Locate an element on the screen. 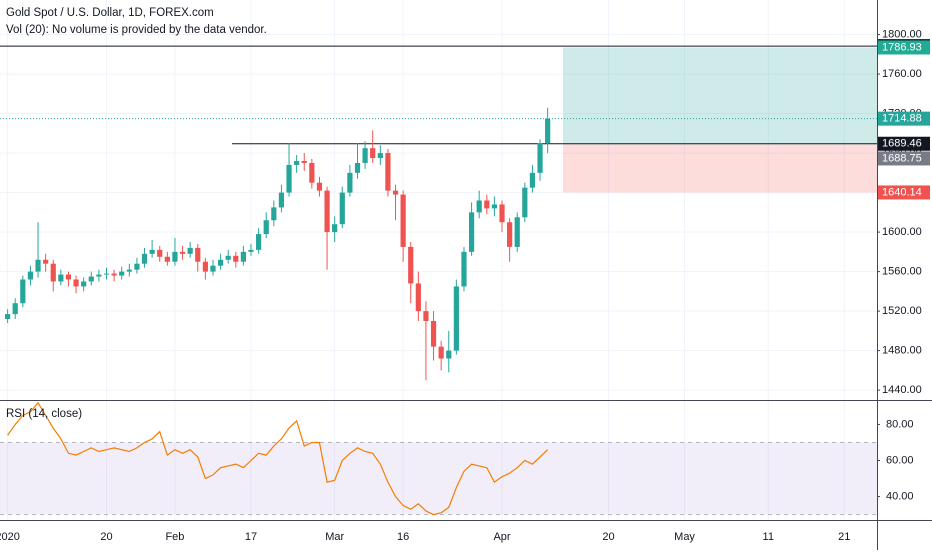  price-line-label-box is located at coordinates (904, 143).